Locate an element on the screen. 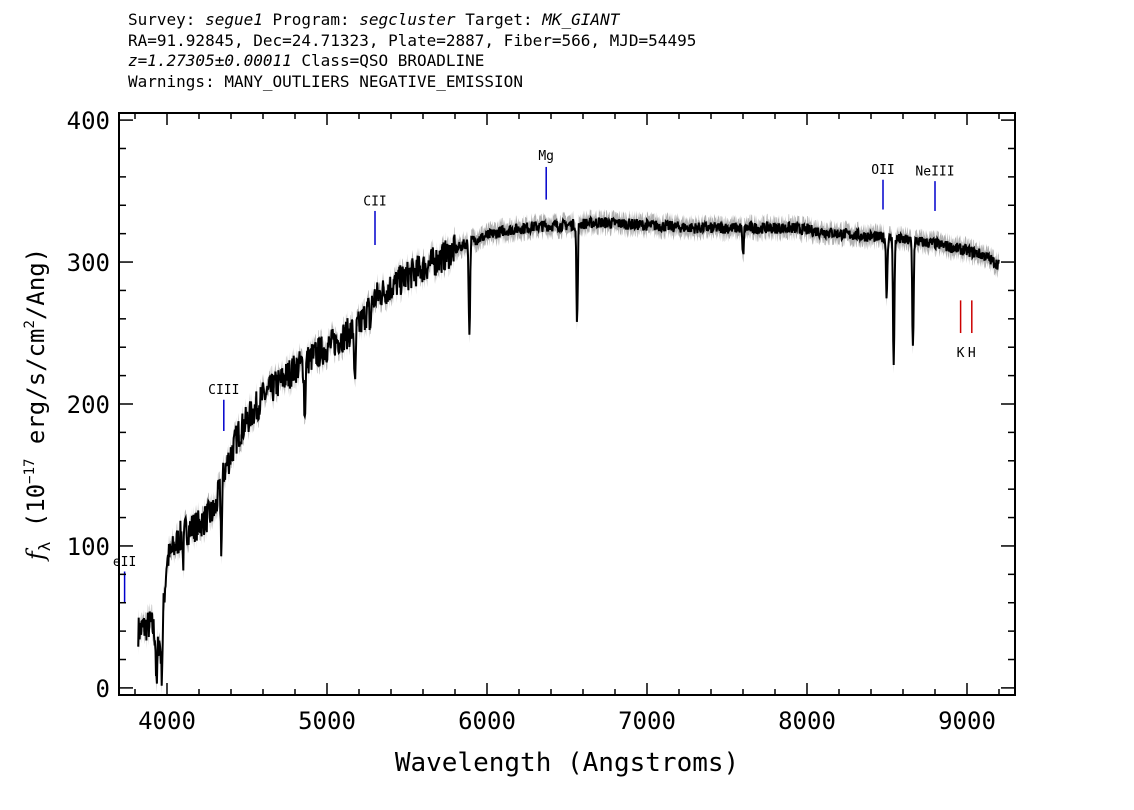 This screenshot has height=810, width=1134. annotation-label: OII is located at coordinates (882, 170).